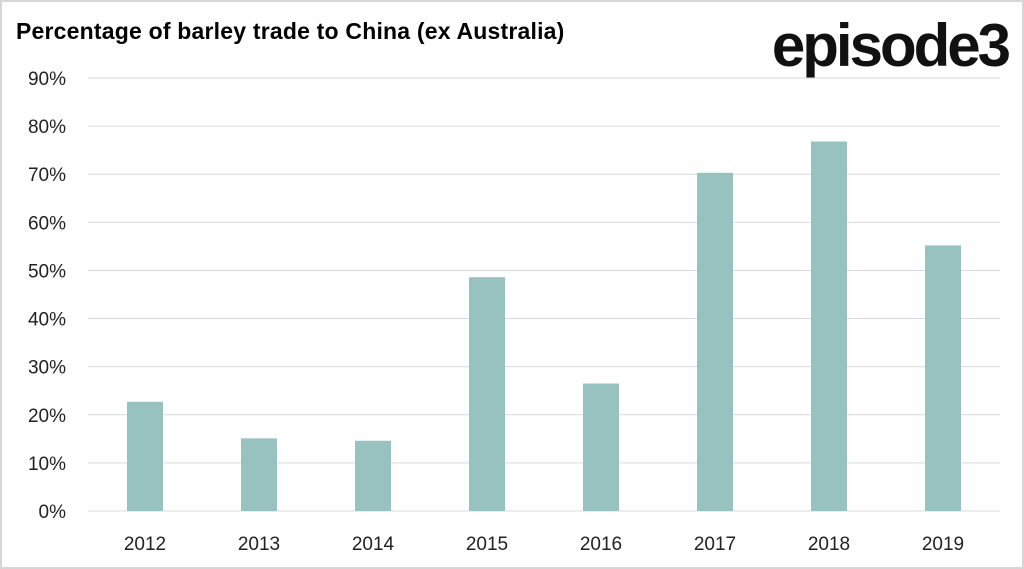 Image resolution: width=1024 pixels, height=569 pixels. What do you see at coordinates (487, 544) in the screenshot?
I see `x-tick-label: 2015` at bounding box center [487, 544].